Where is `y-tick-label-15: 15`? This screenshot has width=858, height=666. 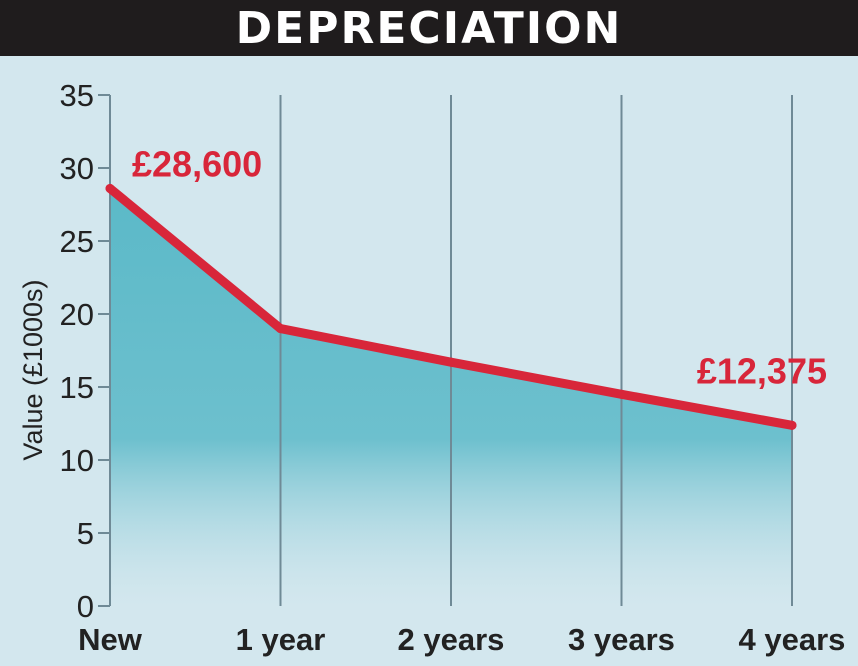 y-tick-label-15: 15 is located at coordinates (77, 387).